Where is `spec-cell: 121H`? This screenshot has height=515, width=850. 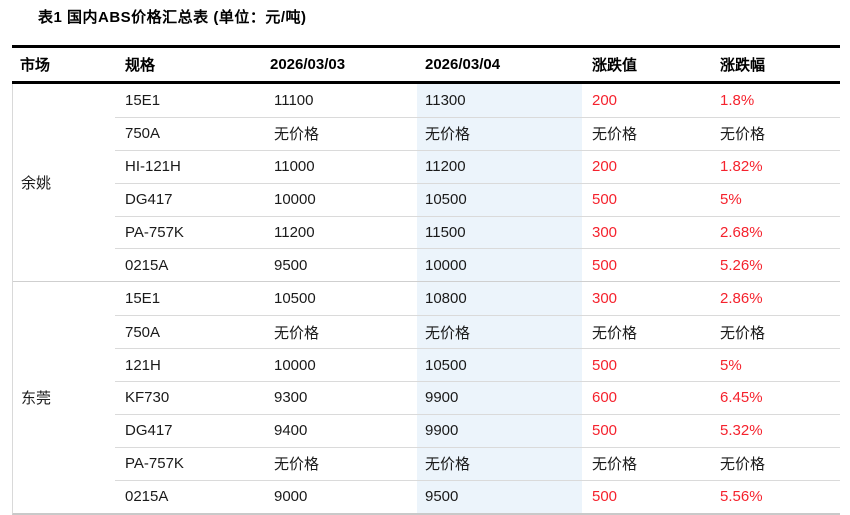
spec-cell: 121H is located at coordinates (143, 365).